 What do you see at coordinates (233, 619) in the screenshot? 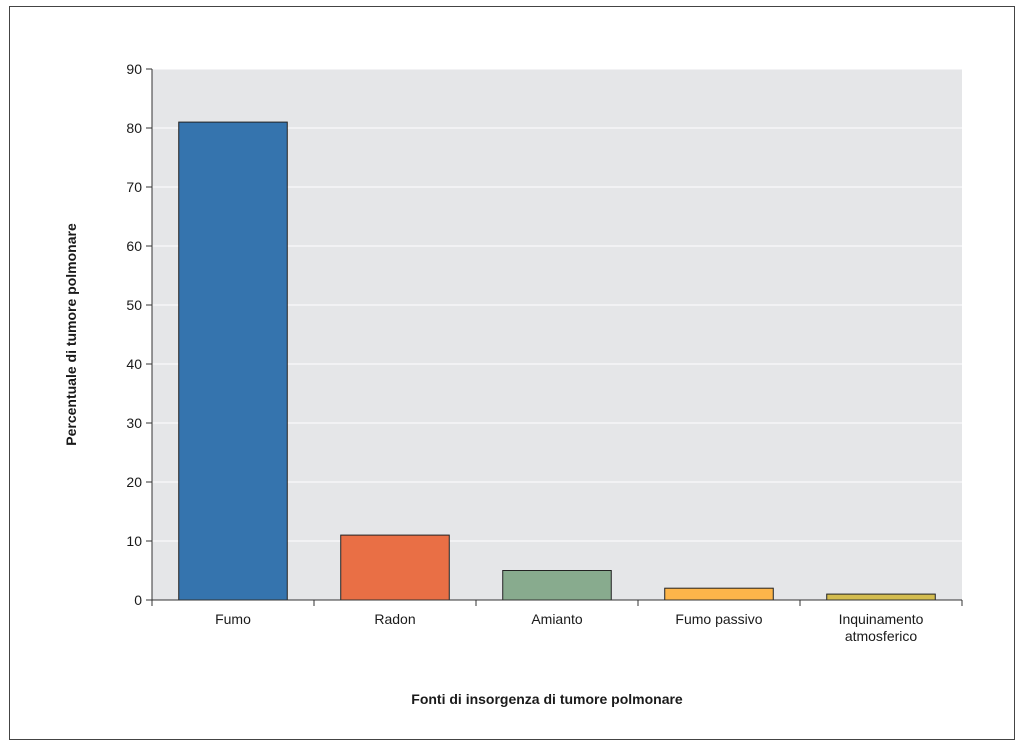
I see `x-tick-label: Fumo` at bounding box center [233, 619].